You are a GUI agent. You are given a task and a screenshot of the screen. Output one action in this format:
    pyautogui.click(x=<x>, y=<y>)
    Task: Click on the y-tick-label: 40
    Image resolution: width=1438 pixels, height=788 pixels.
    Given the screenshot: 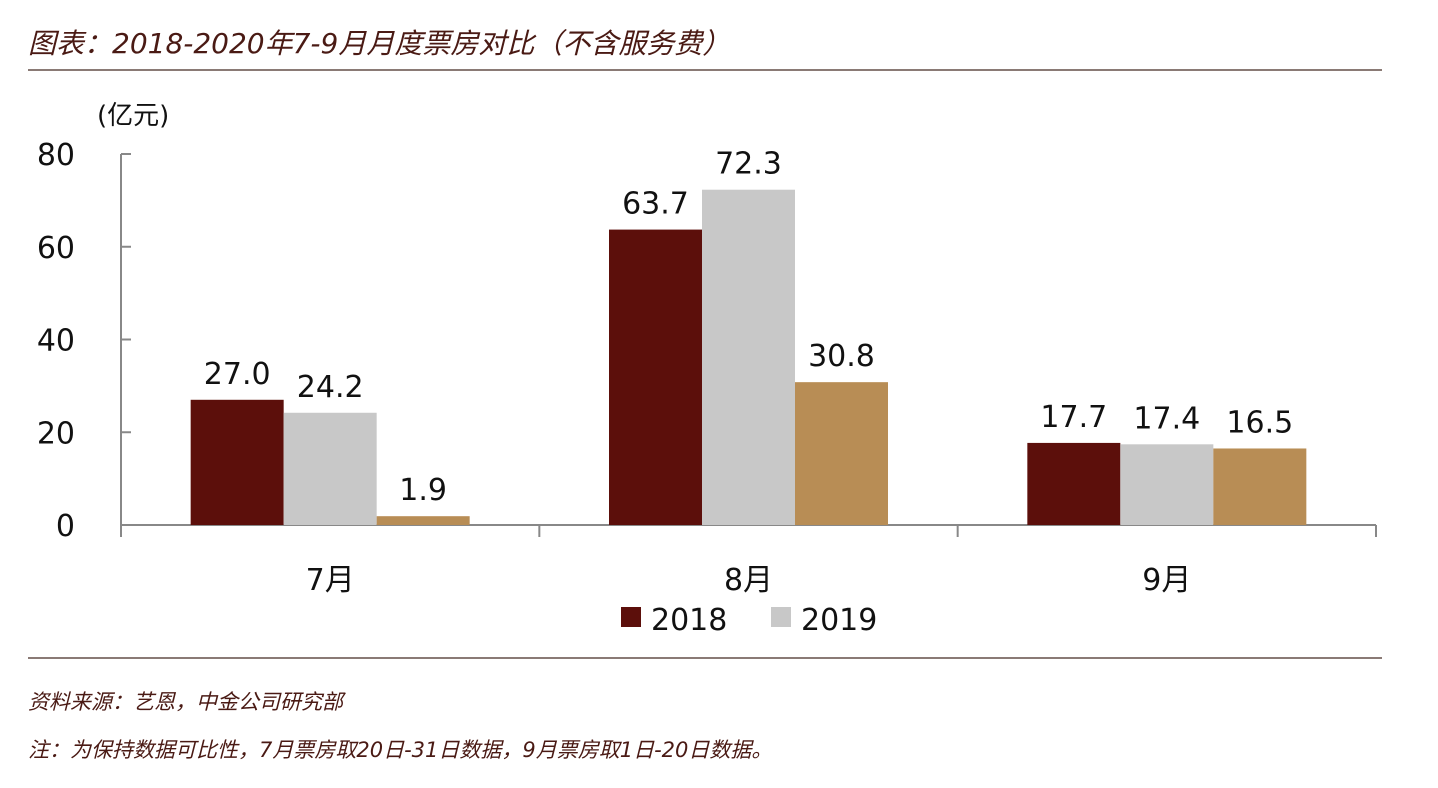 What is the action you would take?
    pyautogui.click(x=56, y=341)
    